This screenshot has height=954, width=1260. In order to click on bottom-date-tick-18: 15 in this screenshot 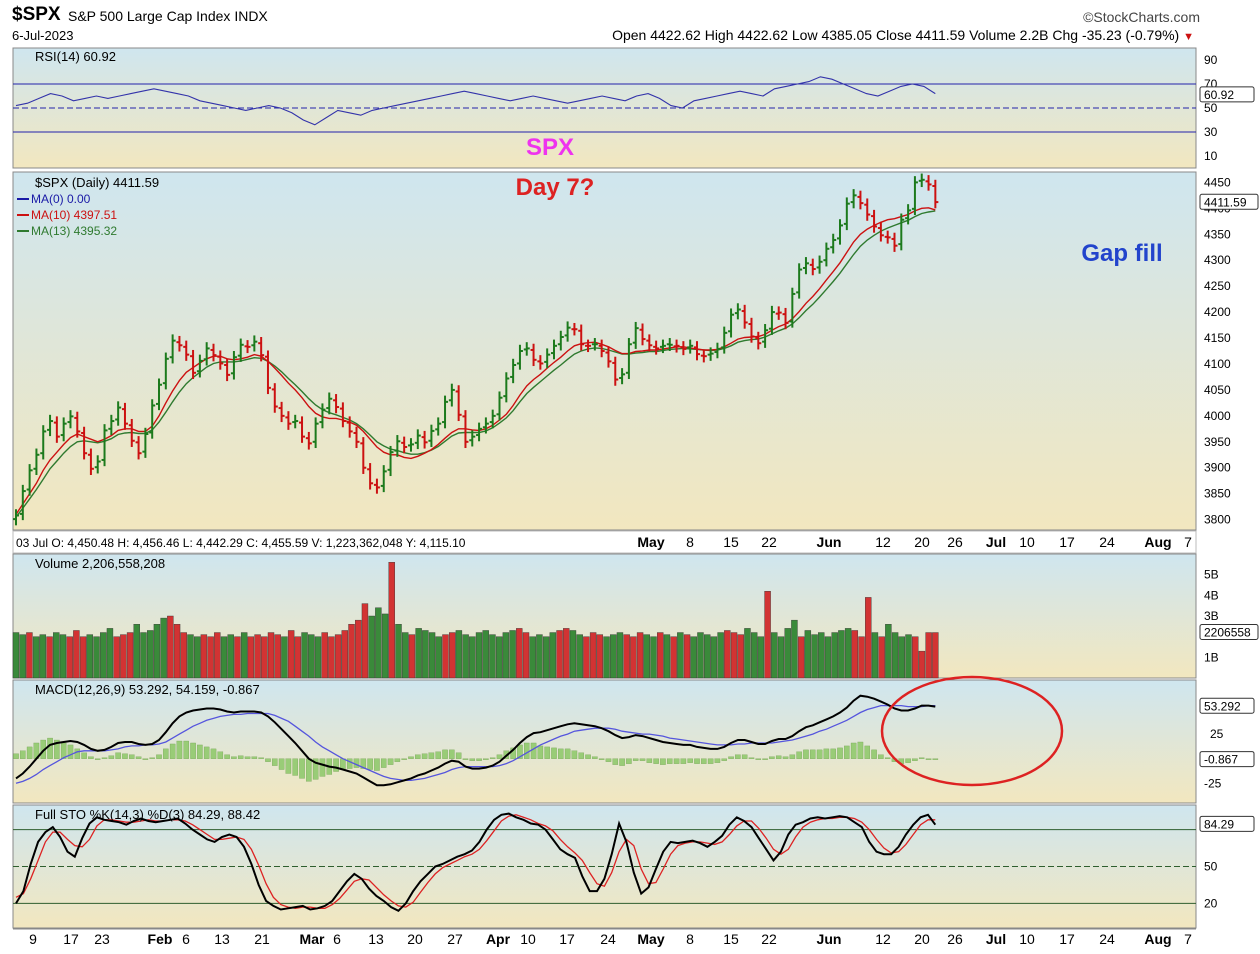, I will do `click(731, 939)`.